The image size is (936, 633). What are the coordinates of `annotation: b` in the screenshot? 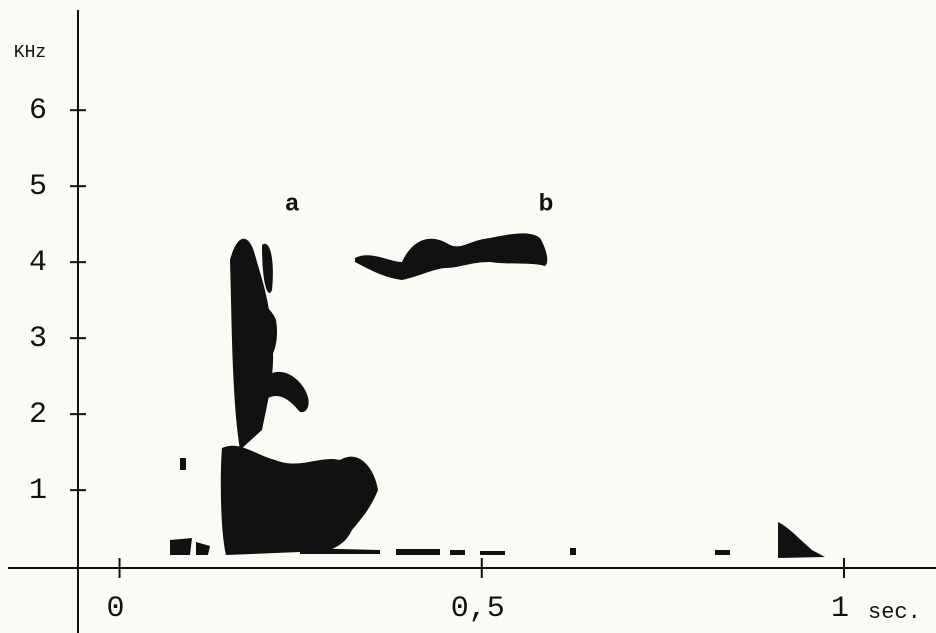 It's located at (546, 202).